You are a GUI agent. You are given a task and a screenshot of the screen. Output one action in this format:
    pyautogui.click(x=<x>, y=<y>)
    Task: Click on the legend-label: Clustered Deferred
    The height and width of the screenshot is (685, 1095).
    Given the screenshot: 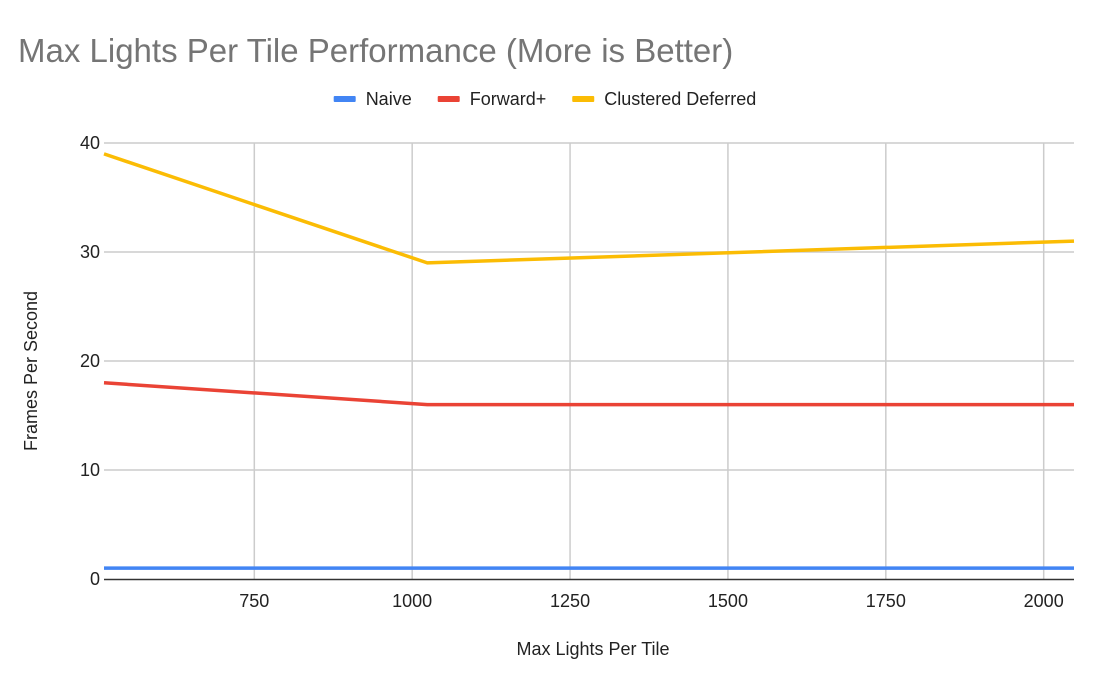 What is the action you would take?
    pyautogui.click(x=680, y=99)
    